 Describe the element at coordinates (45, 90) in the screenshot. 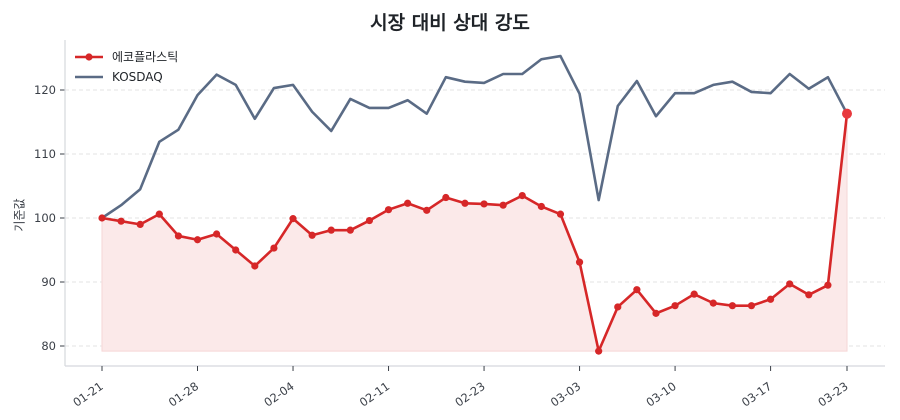

I see `y-tick-label: 120` at that location.